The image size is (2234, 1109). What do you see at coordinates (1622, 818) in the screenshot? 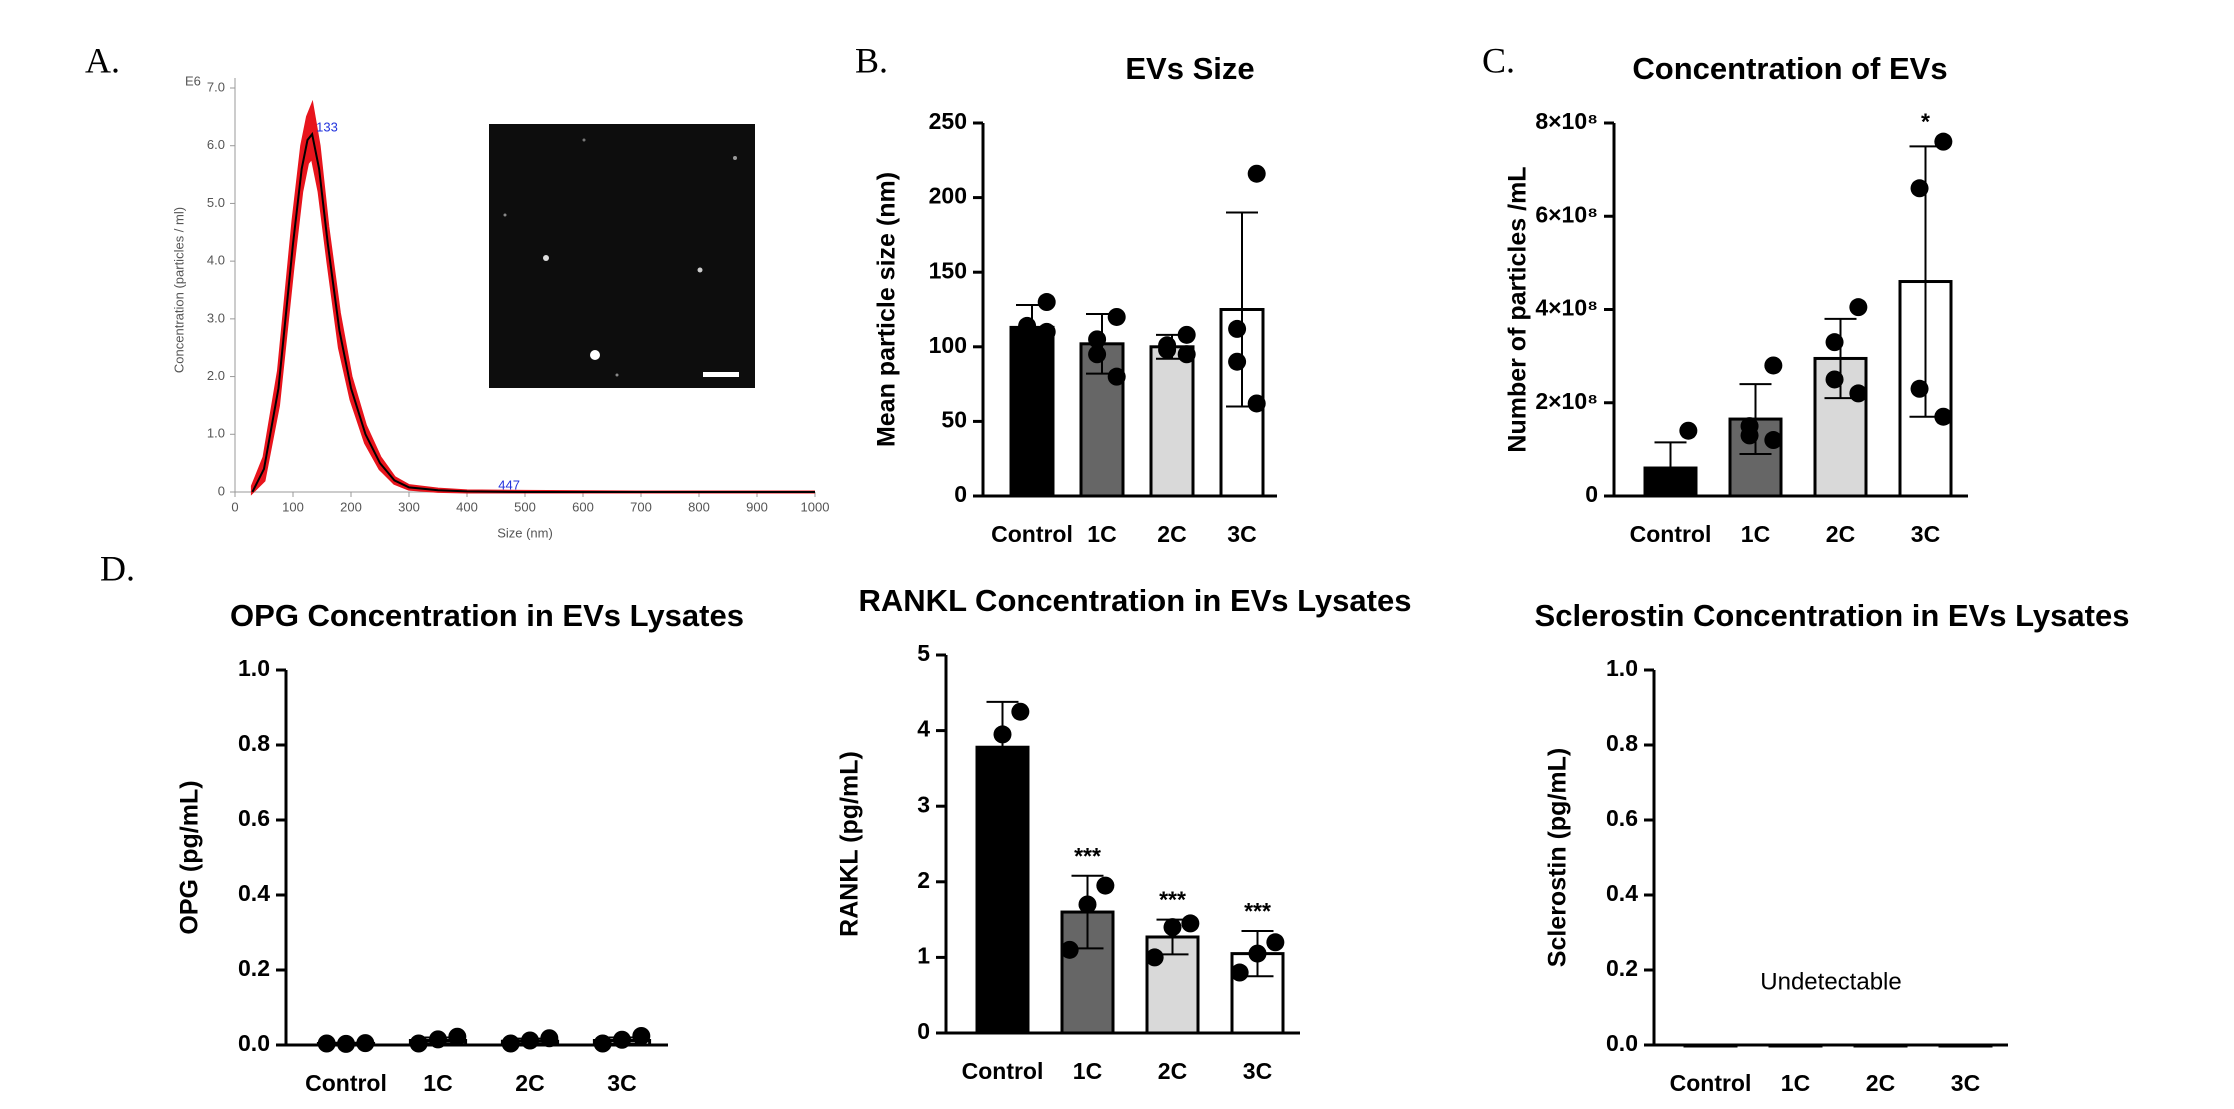
I see `y-tick-label: 0.6` at bounding box center [1622, 818].